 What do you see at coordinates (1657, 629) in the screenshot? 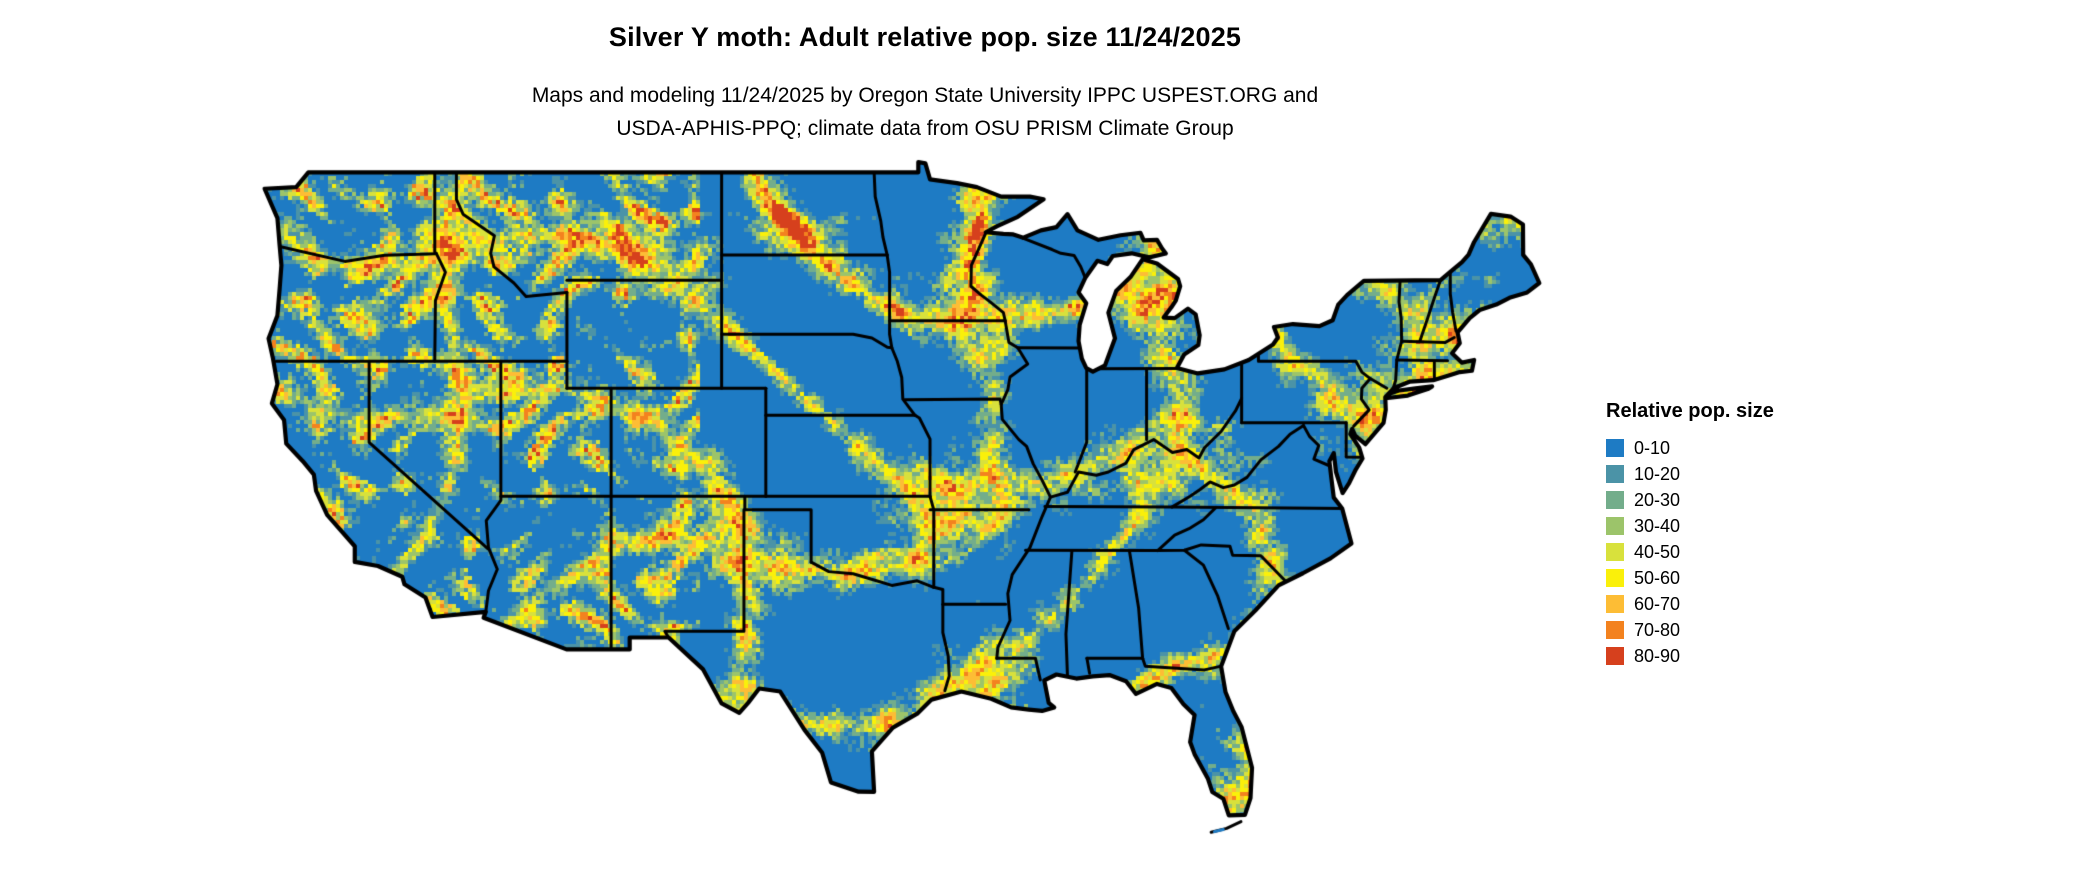
I see `legend-item-label: 70-80` at bounding box center [1657, 629].